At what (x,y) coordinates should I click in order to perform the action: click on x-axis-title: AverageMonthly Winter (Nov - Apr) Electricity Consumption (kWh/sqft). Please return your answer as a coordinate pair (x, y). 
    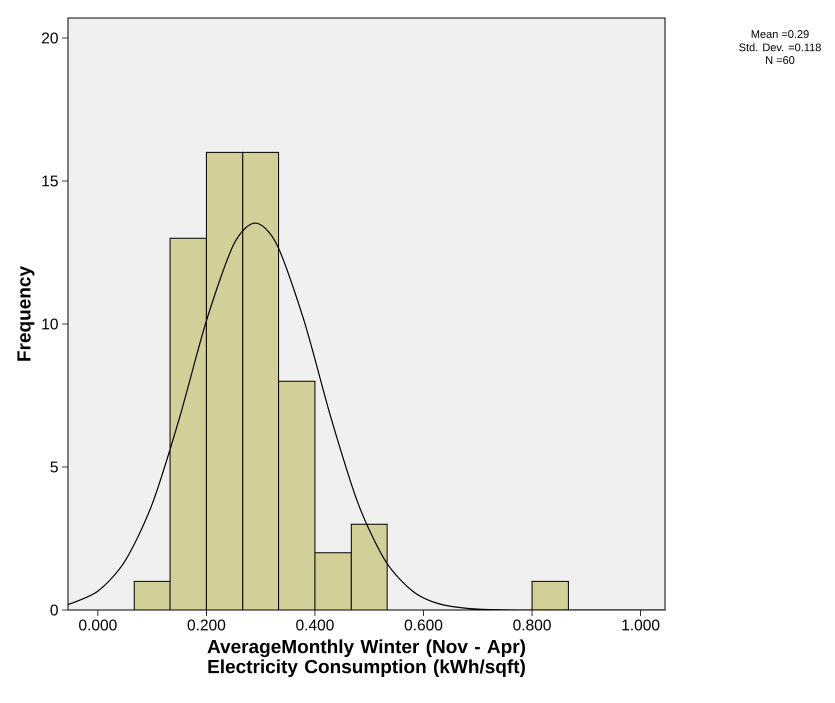
    Looking at the image, I should click on (366, 658).